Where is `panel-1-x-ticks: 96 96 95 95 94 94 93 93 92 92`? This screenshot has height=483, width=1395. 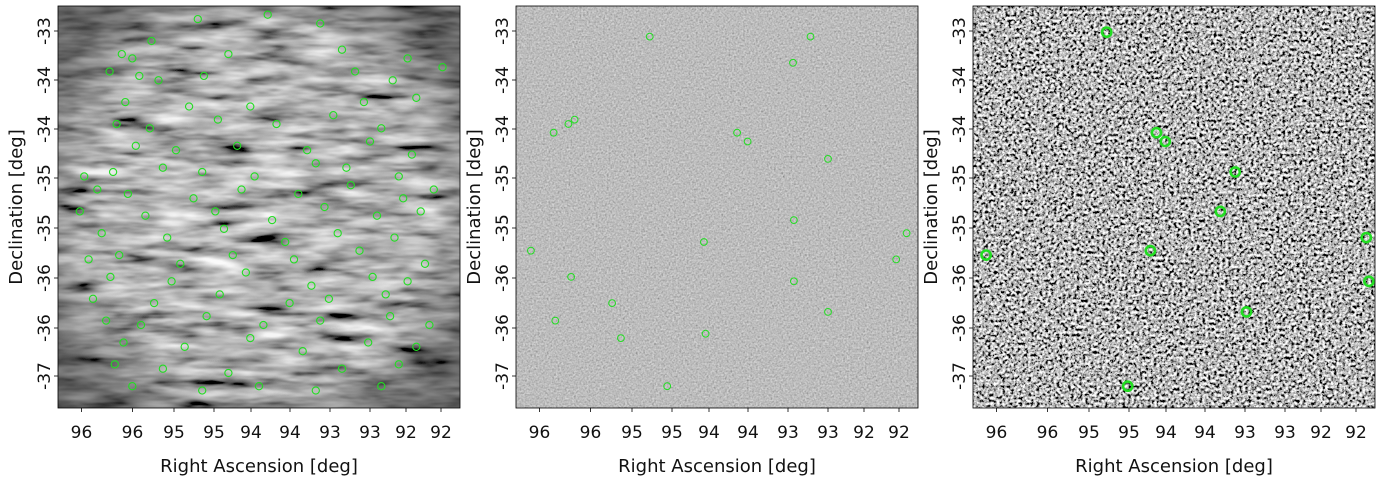 panel-1-x-ticks: 96 96 95 95 94 94 93 93 92 92 is located at coordinates (261, 425).